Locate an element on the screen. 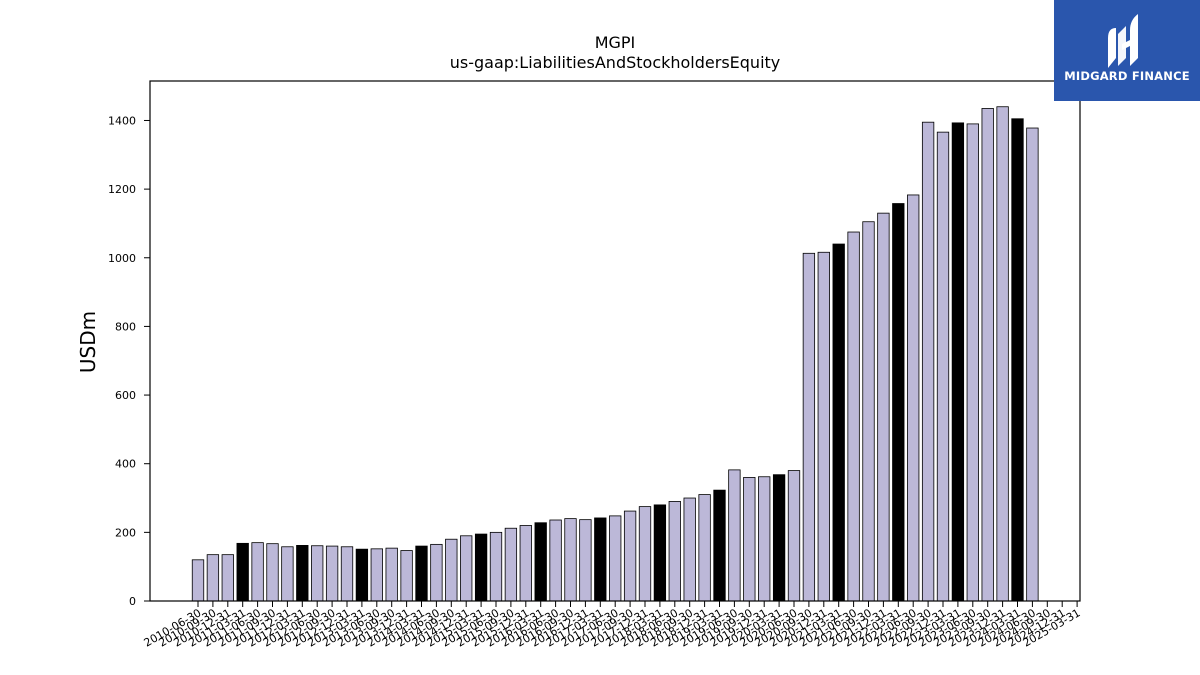 The image size is (1200, 675). y-axis-label: USDm is located at coordinates (88, 342).